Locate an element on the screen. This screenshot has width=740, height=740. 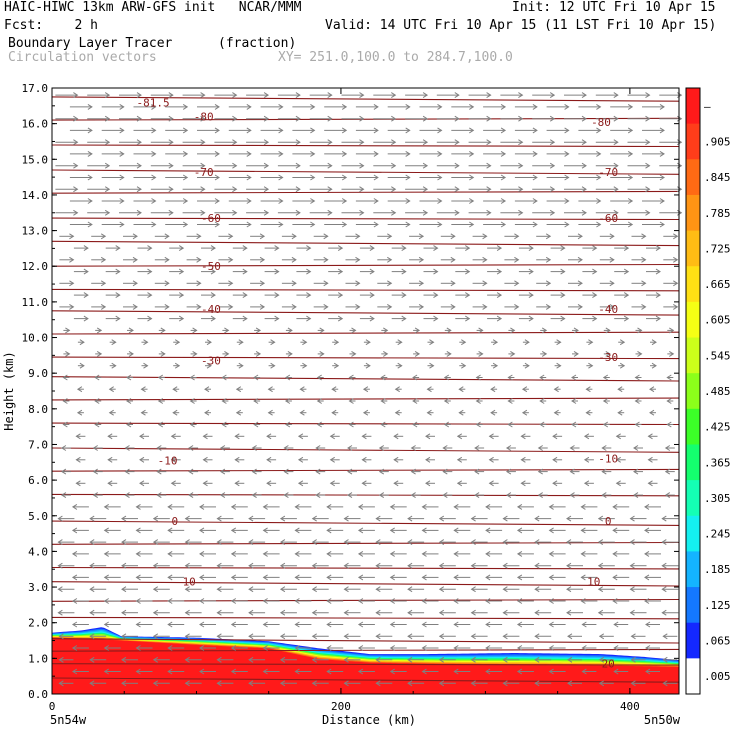
y-tick-label: 4.0 is located at coordinates (38, 551).